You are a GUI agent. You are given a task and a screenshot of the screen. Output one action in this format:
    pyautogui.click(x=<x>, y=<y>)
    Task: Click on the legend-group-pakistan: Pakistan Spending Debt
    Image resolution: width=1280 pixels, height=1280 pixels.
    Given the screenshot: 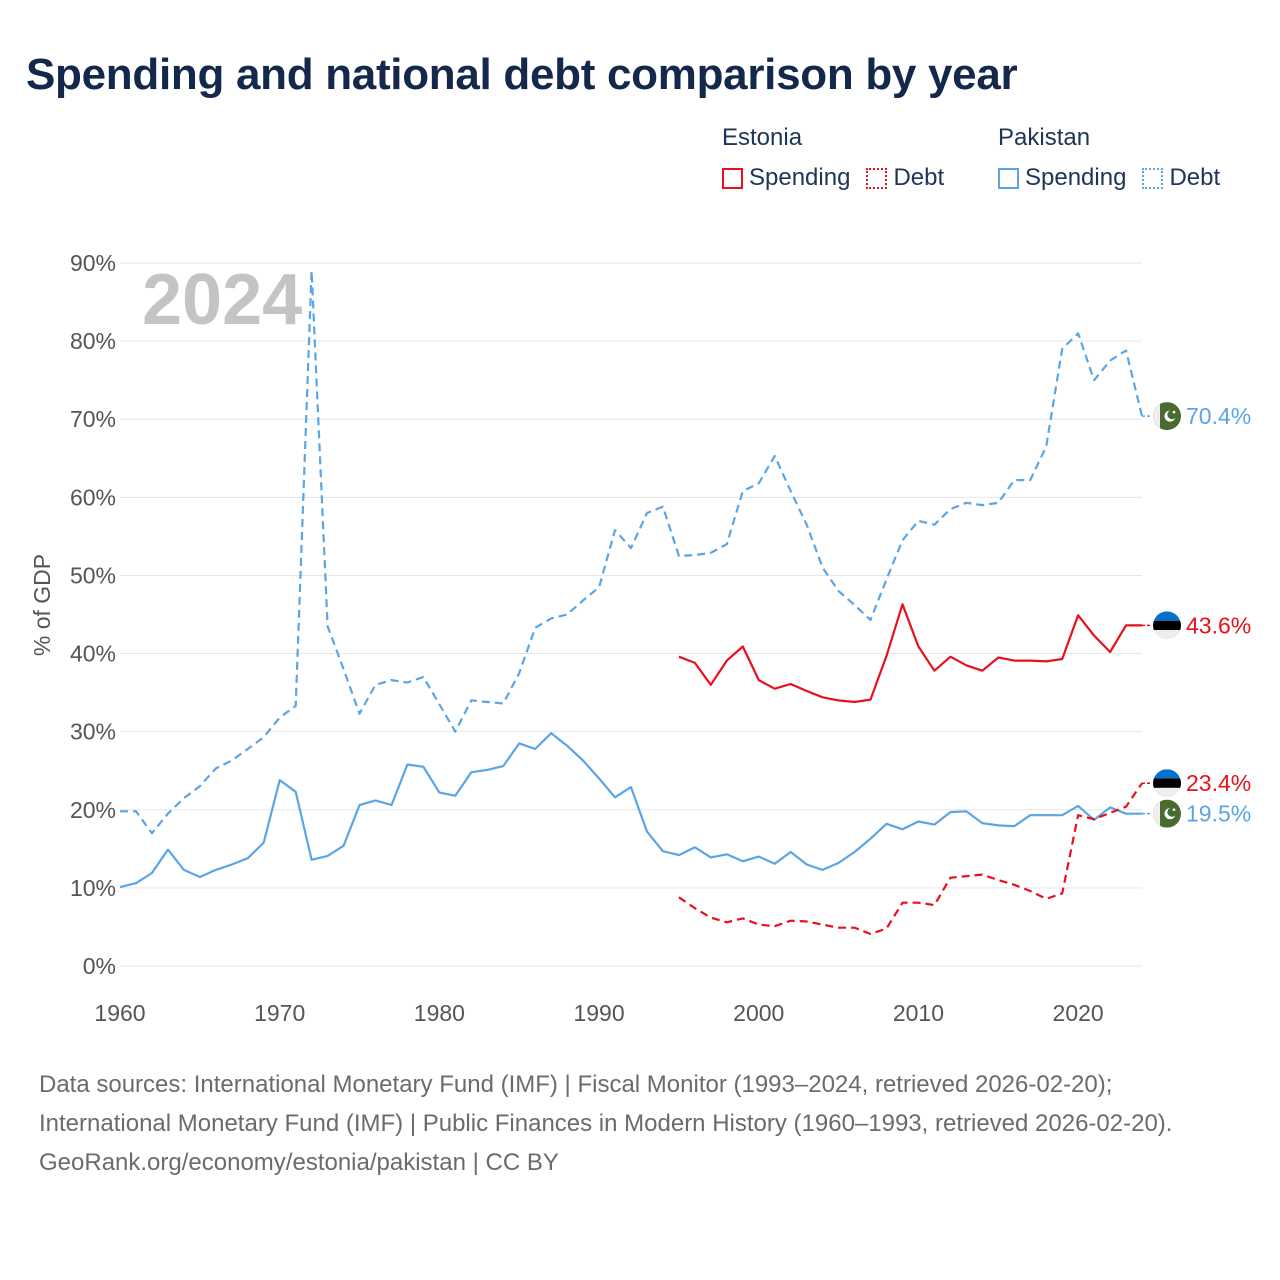 What is the action you would take?
    pyautogui.click(x=1117, y=158)
    